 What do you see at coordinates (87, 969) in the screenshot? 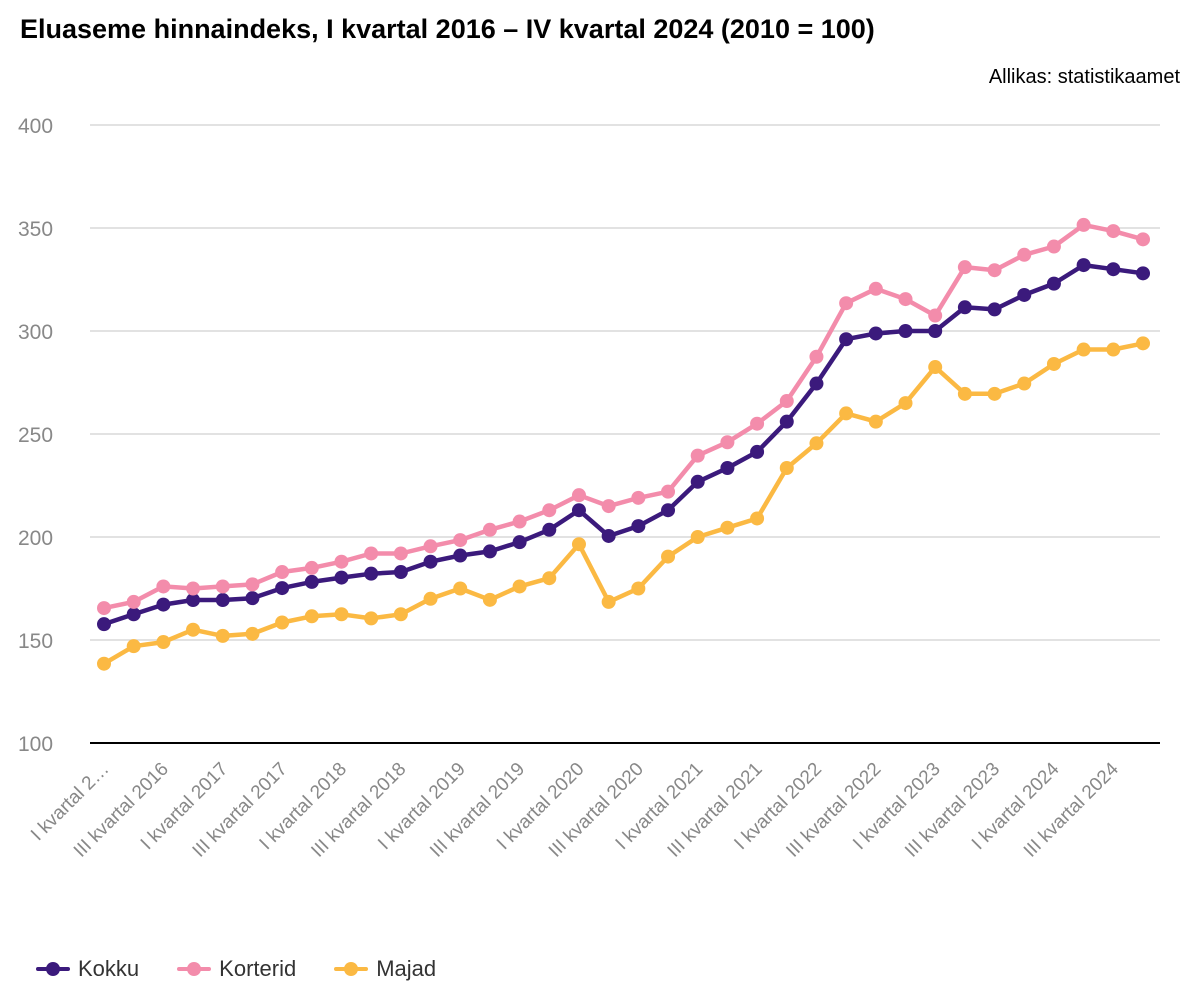
I see `legend-item-kokku: Kokku` at bounding box center [87, 969].